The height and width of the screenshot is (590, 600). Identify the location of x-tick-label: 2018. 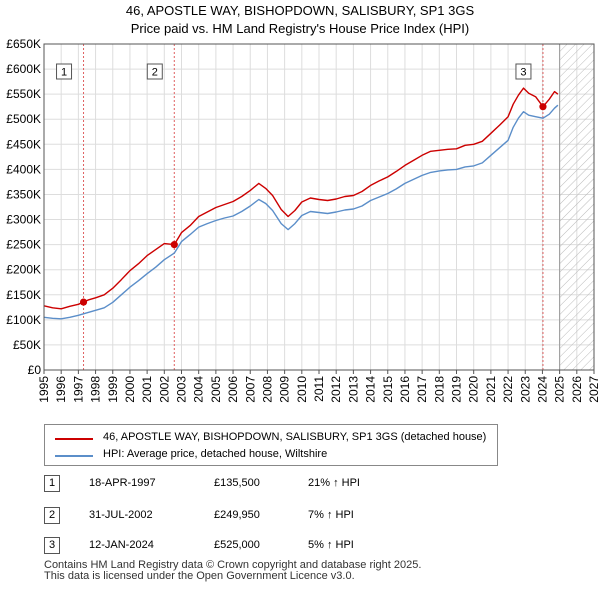
(439, 389).